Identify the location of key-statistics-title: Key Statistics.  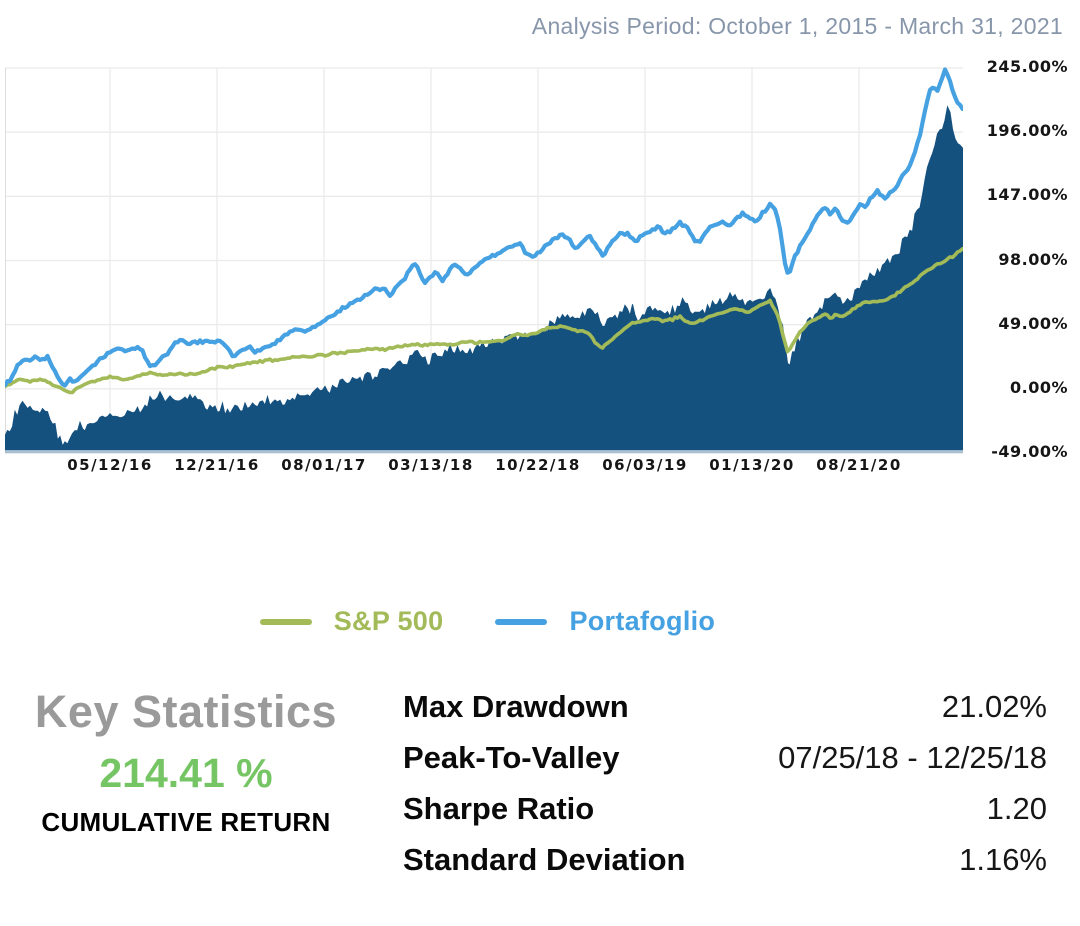
(186, 711).